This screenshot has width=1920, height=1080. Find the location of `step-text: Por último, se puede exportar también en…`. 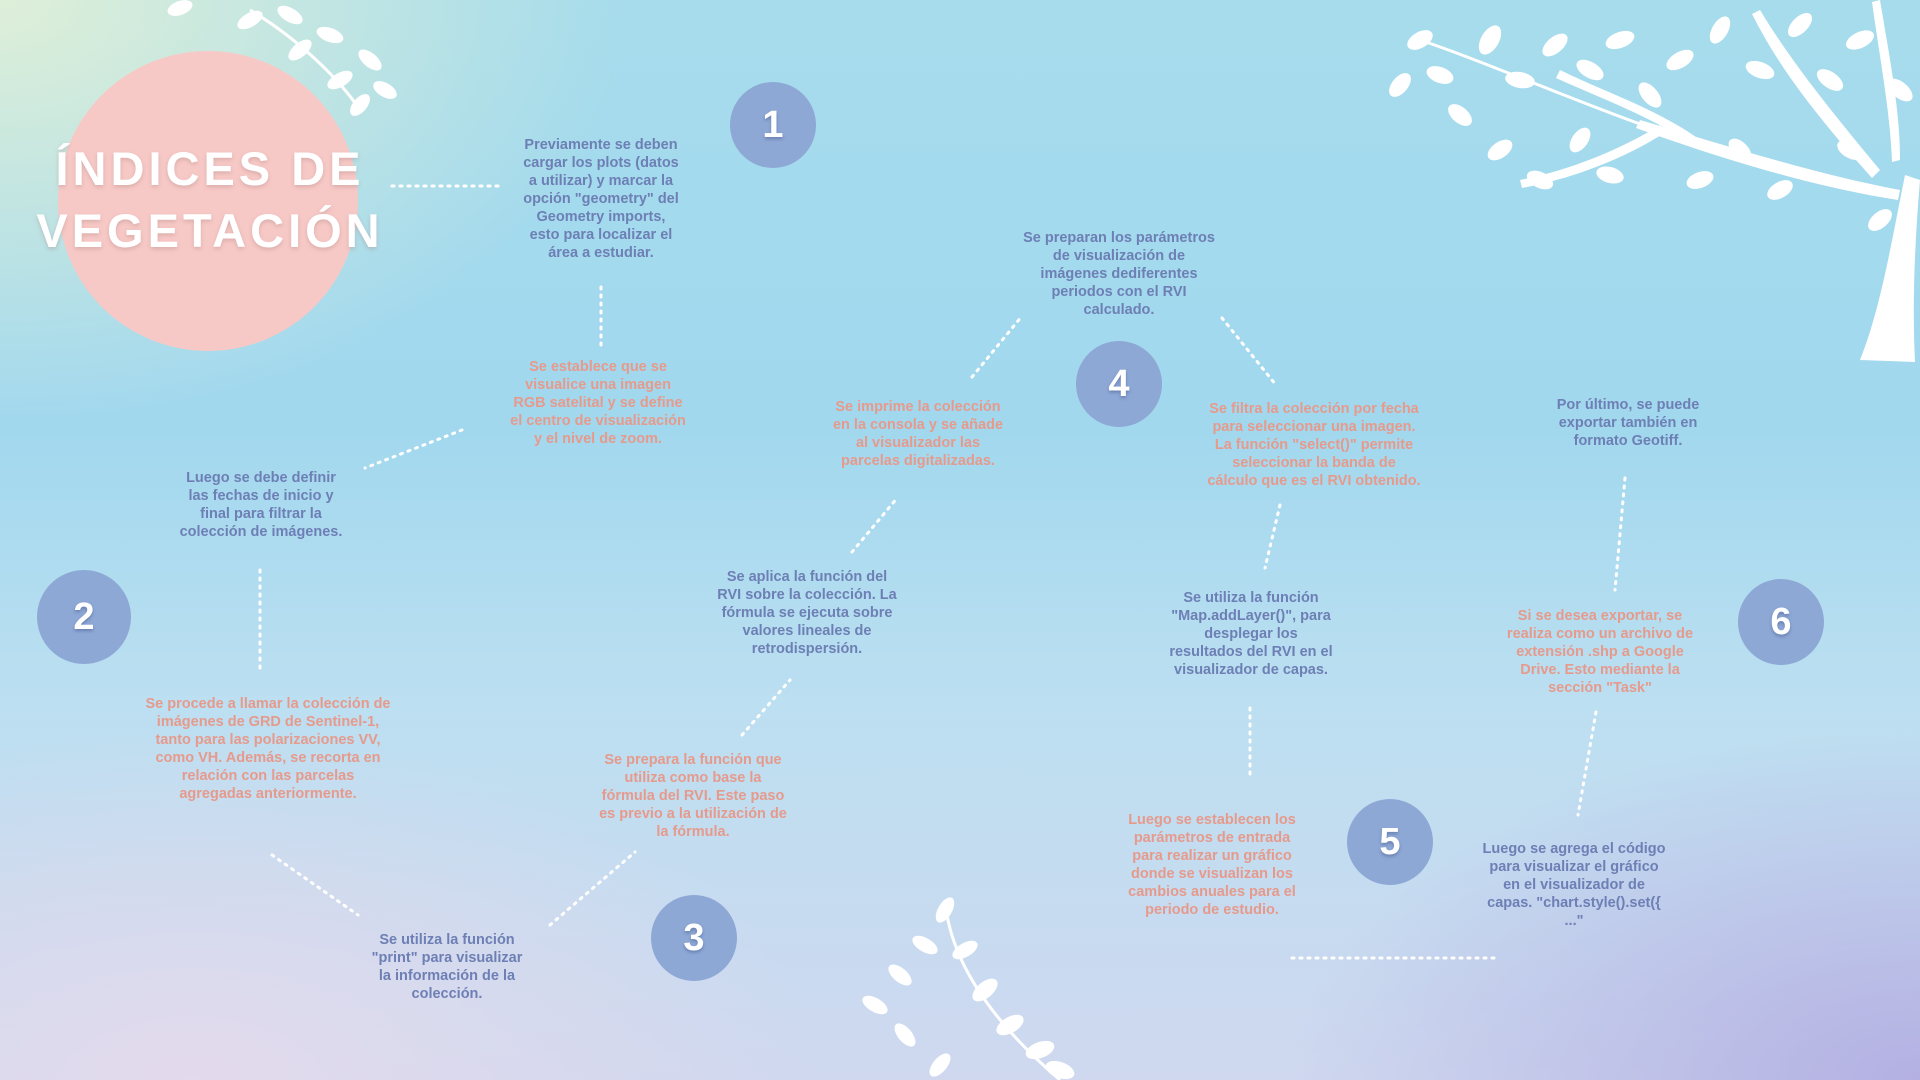

step-text: Por último, se puede exportar también en… is located at coordinates (1628, 423).